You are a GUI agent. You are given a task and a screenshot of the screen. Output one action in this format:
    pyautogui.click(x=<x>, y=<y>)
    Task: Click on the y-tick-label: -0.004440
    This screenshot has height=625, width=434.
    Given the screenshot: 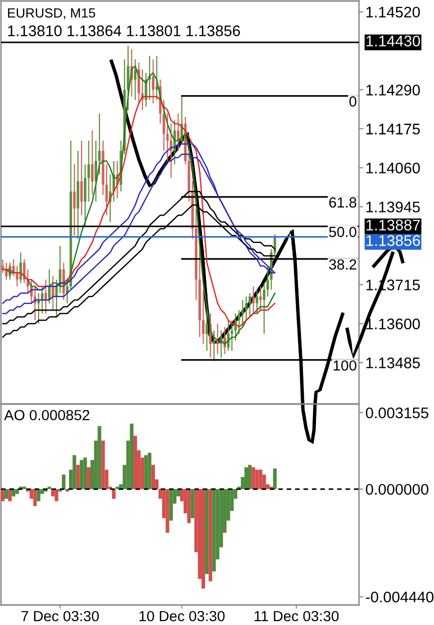 What is the action you would take?
    pyautogui.click(x=400, y=597)
    